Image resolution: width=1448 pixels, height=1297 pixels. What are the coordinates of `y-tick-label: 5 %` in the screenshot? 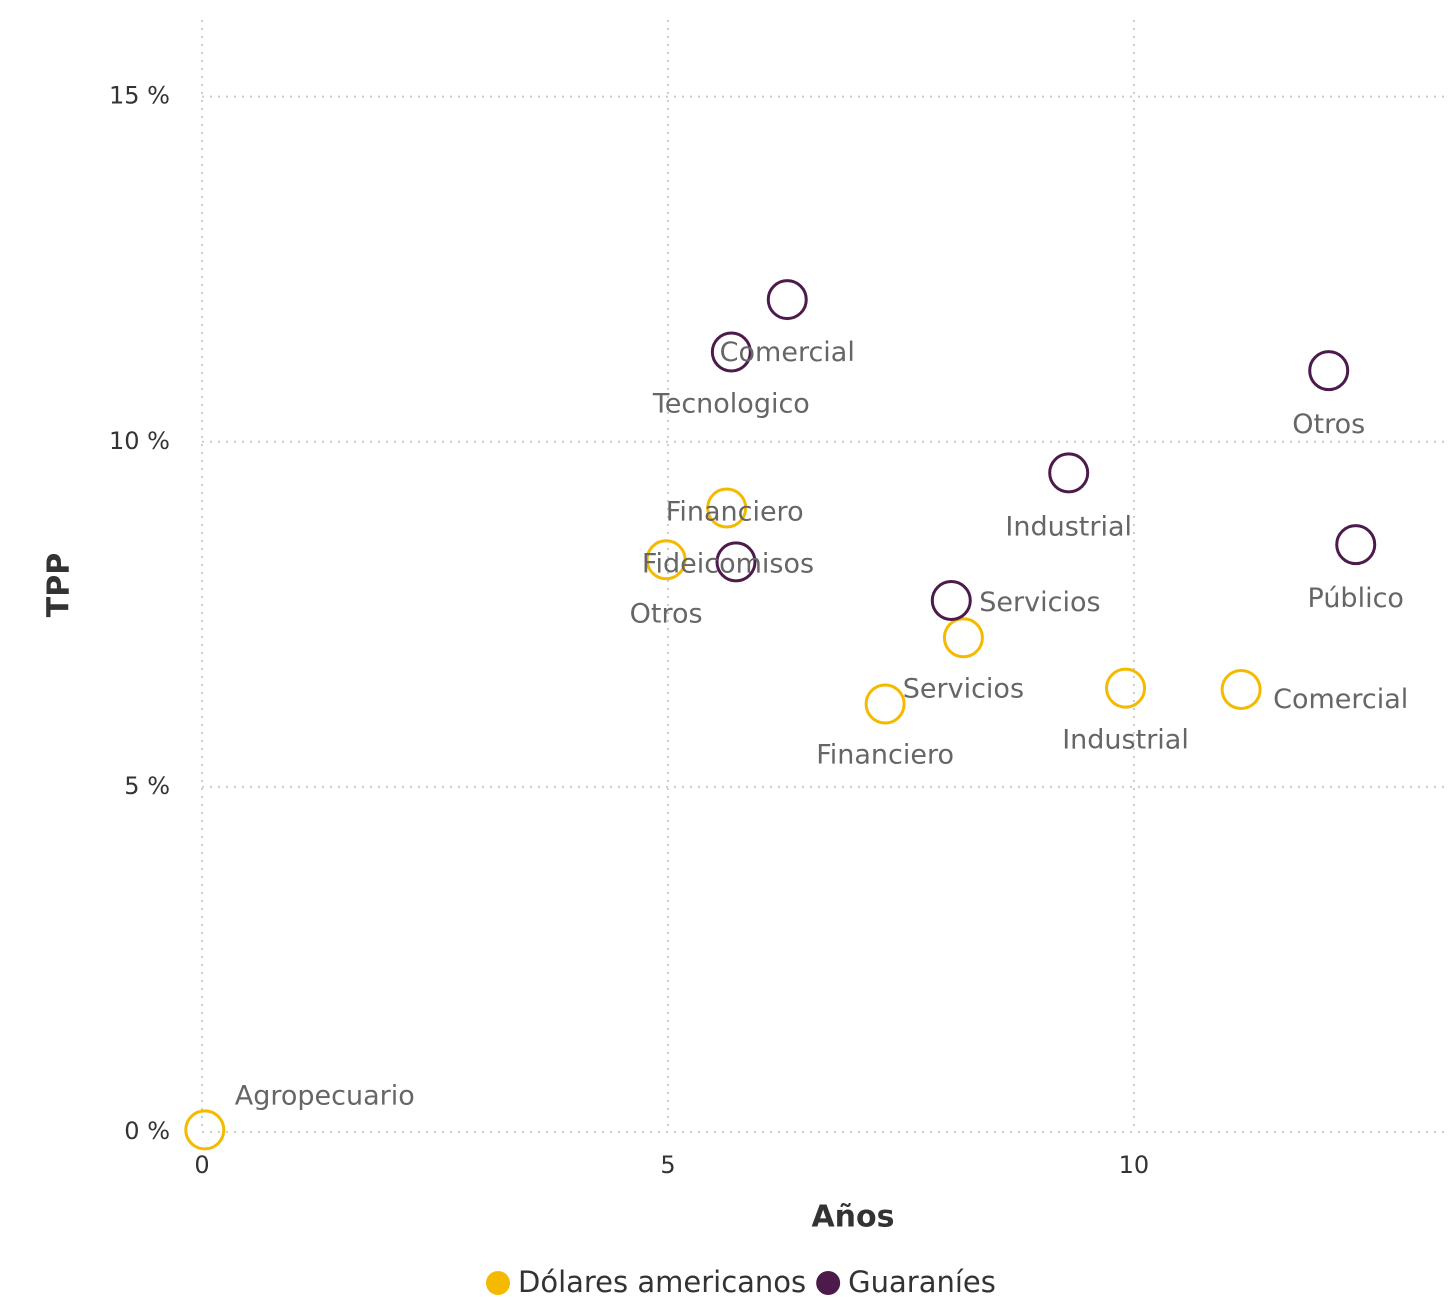 It's located at (147, 786).